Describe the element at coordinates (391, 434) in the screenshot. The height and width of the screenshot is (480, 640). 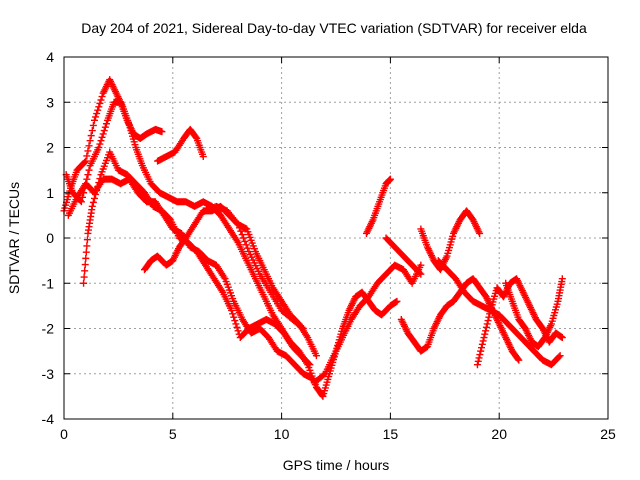
I see `x-tick-label: 15` at that location.